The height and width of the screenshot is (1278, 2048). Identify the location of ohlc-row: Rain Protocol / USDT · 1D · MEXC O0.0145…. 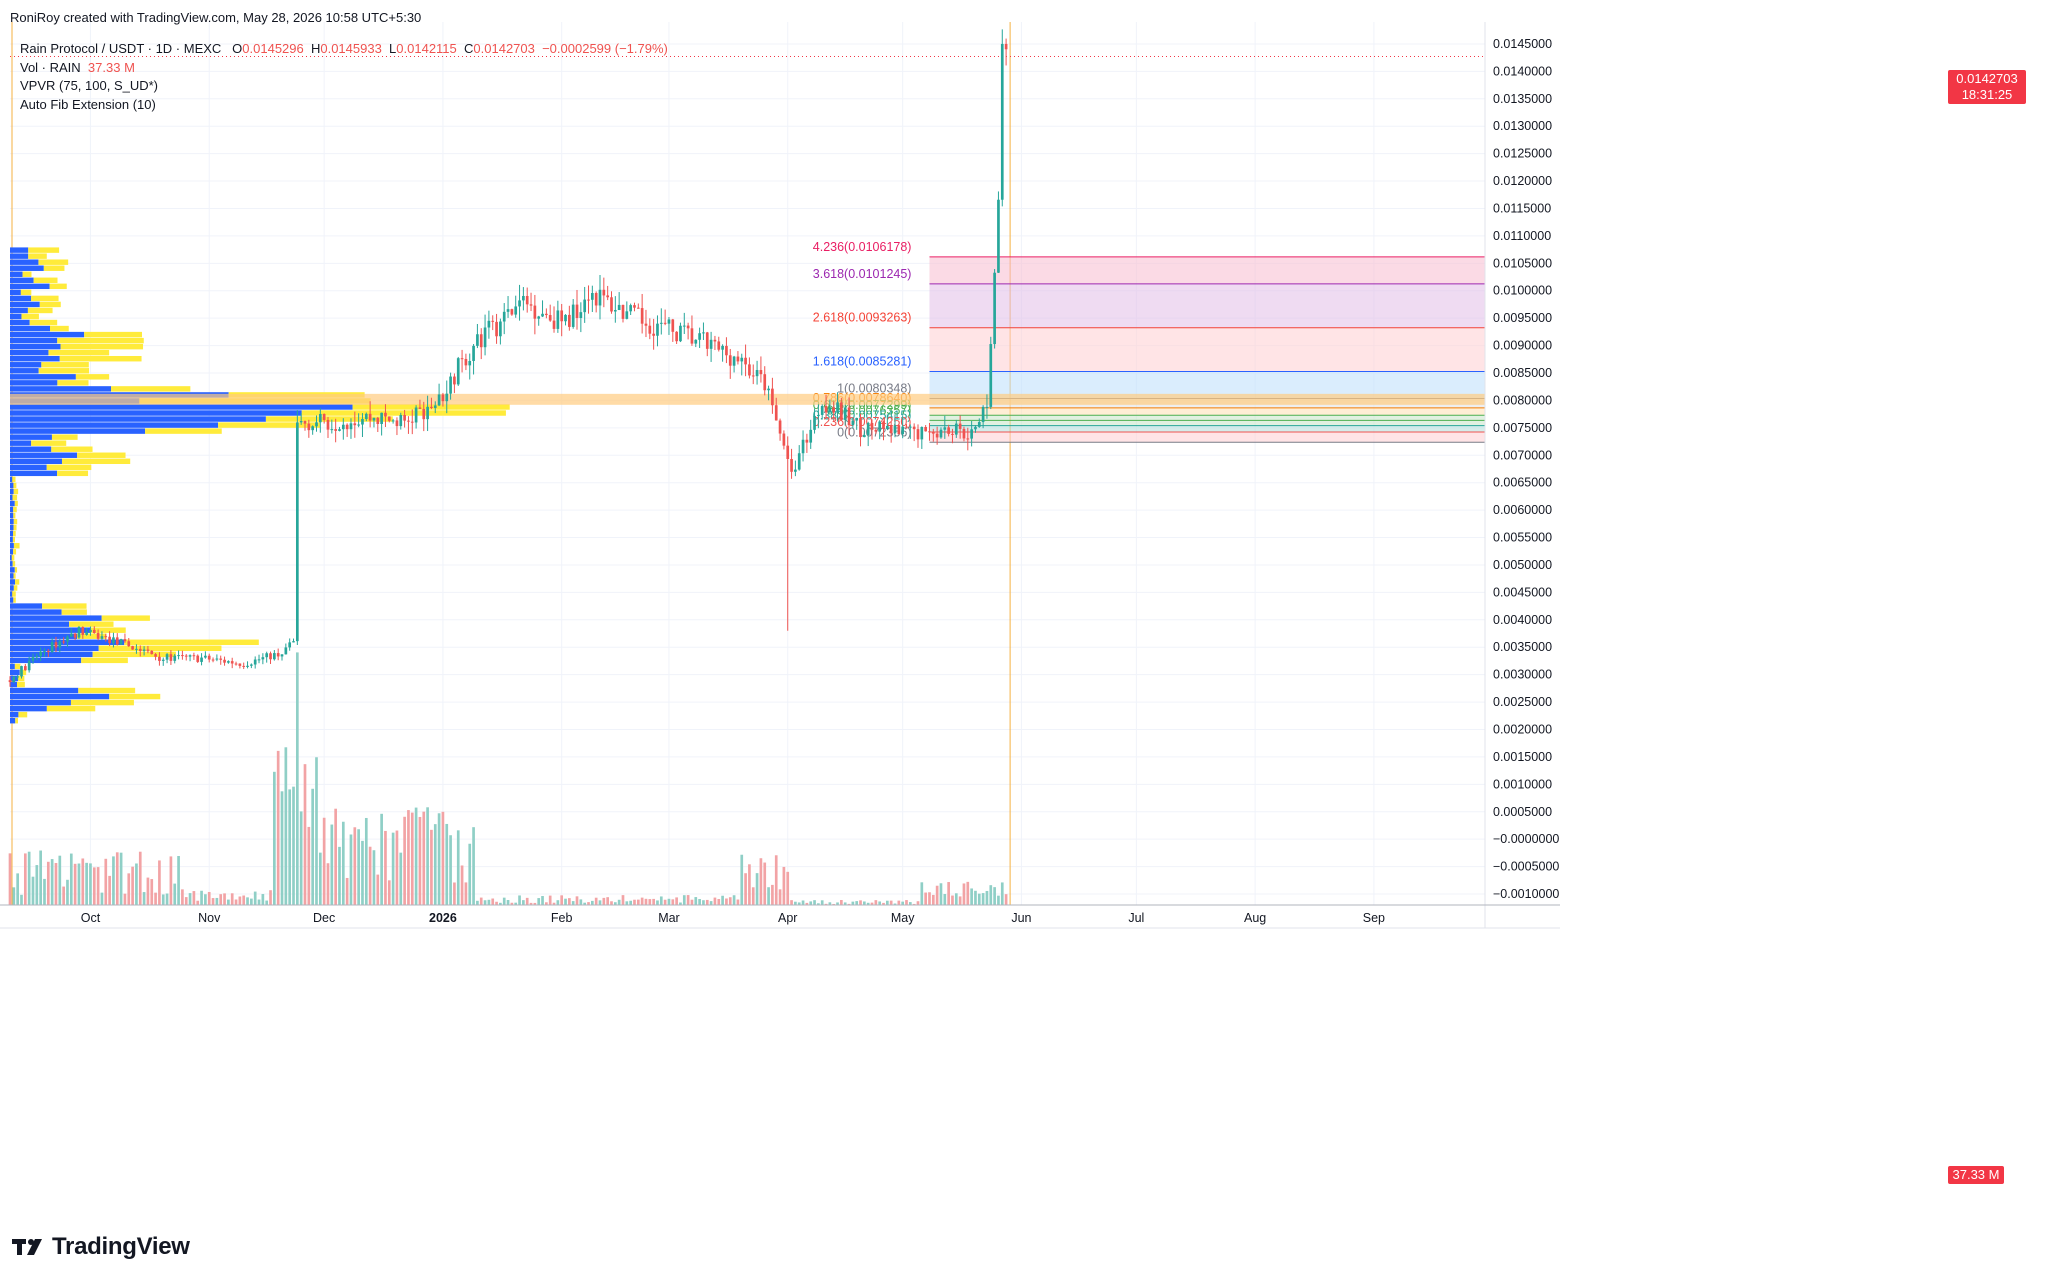
(344, 49).